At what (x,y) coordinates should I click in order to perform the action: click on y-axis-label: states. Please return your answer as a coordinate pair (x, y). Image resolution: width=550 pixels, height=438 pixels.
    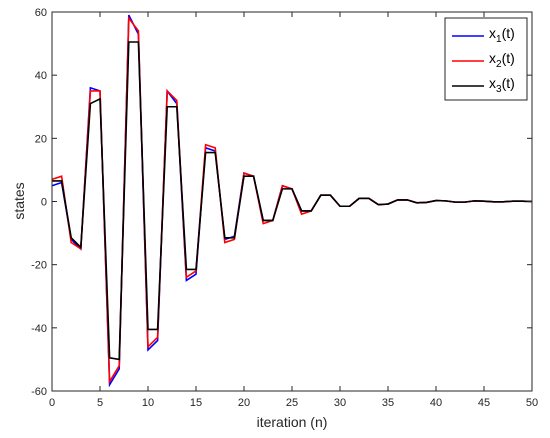
    Looking at the image, I should click on (19, 200).